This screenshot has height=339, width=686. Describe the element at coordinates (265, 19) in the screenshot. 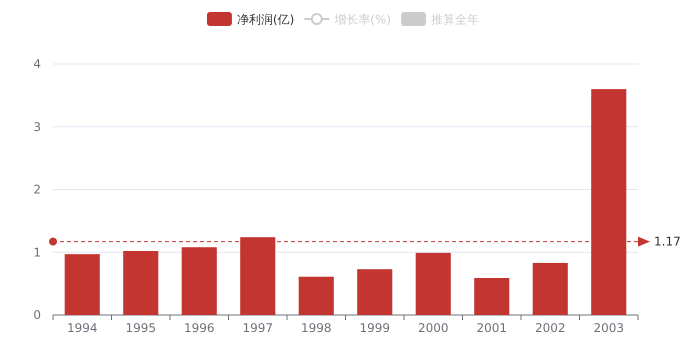

I see `legend-label: 净利润(亿)` at that location.